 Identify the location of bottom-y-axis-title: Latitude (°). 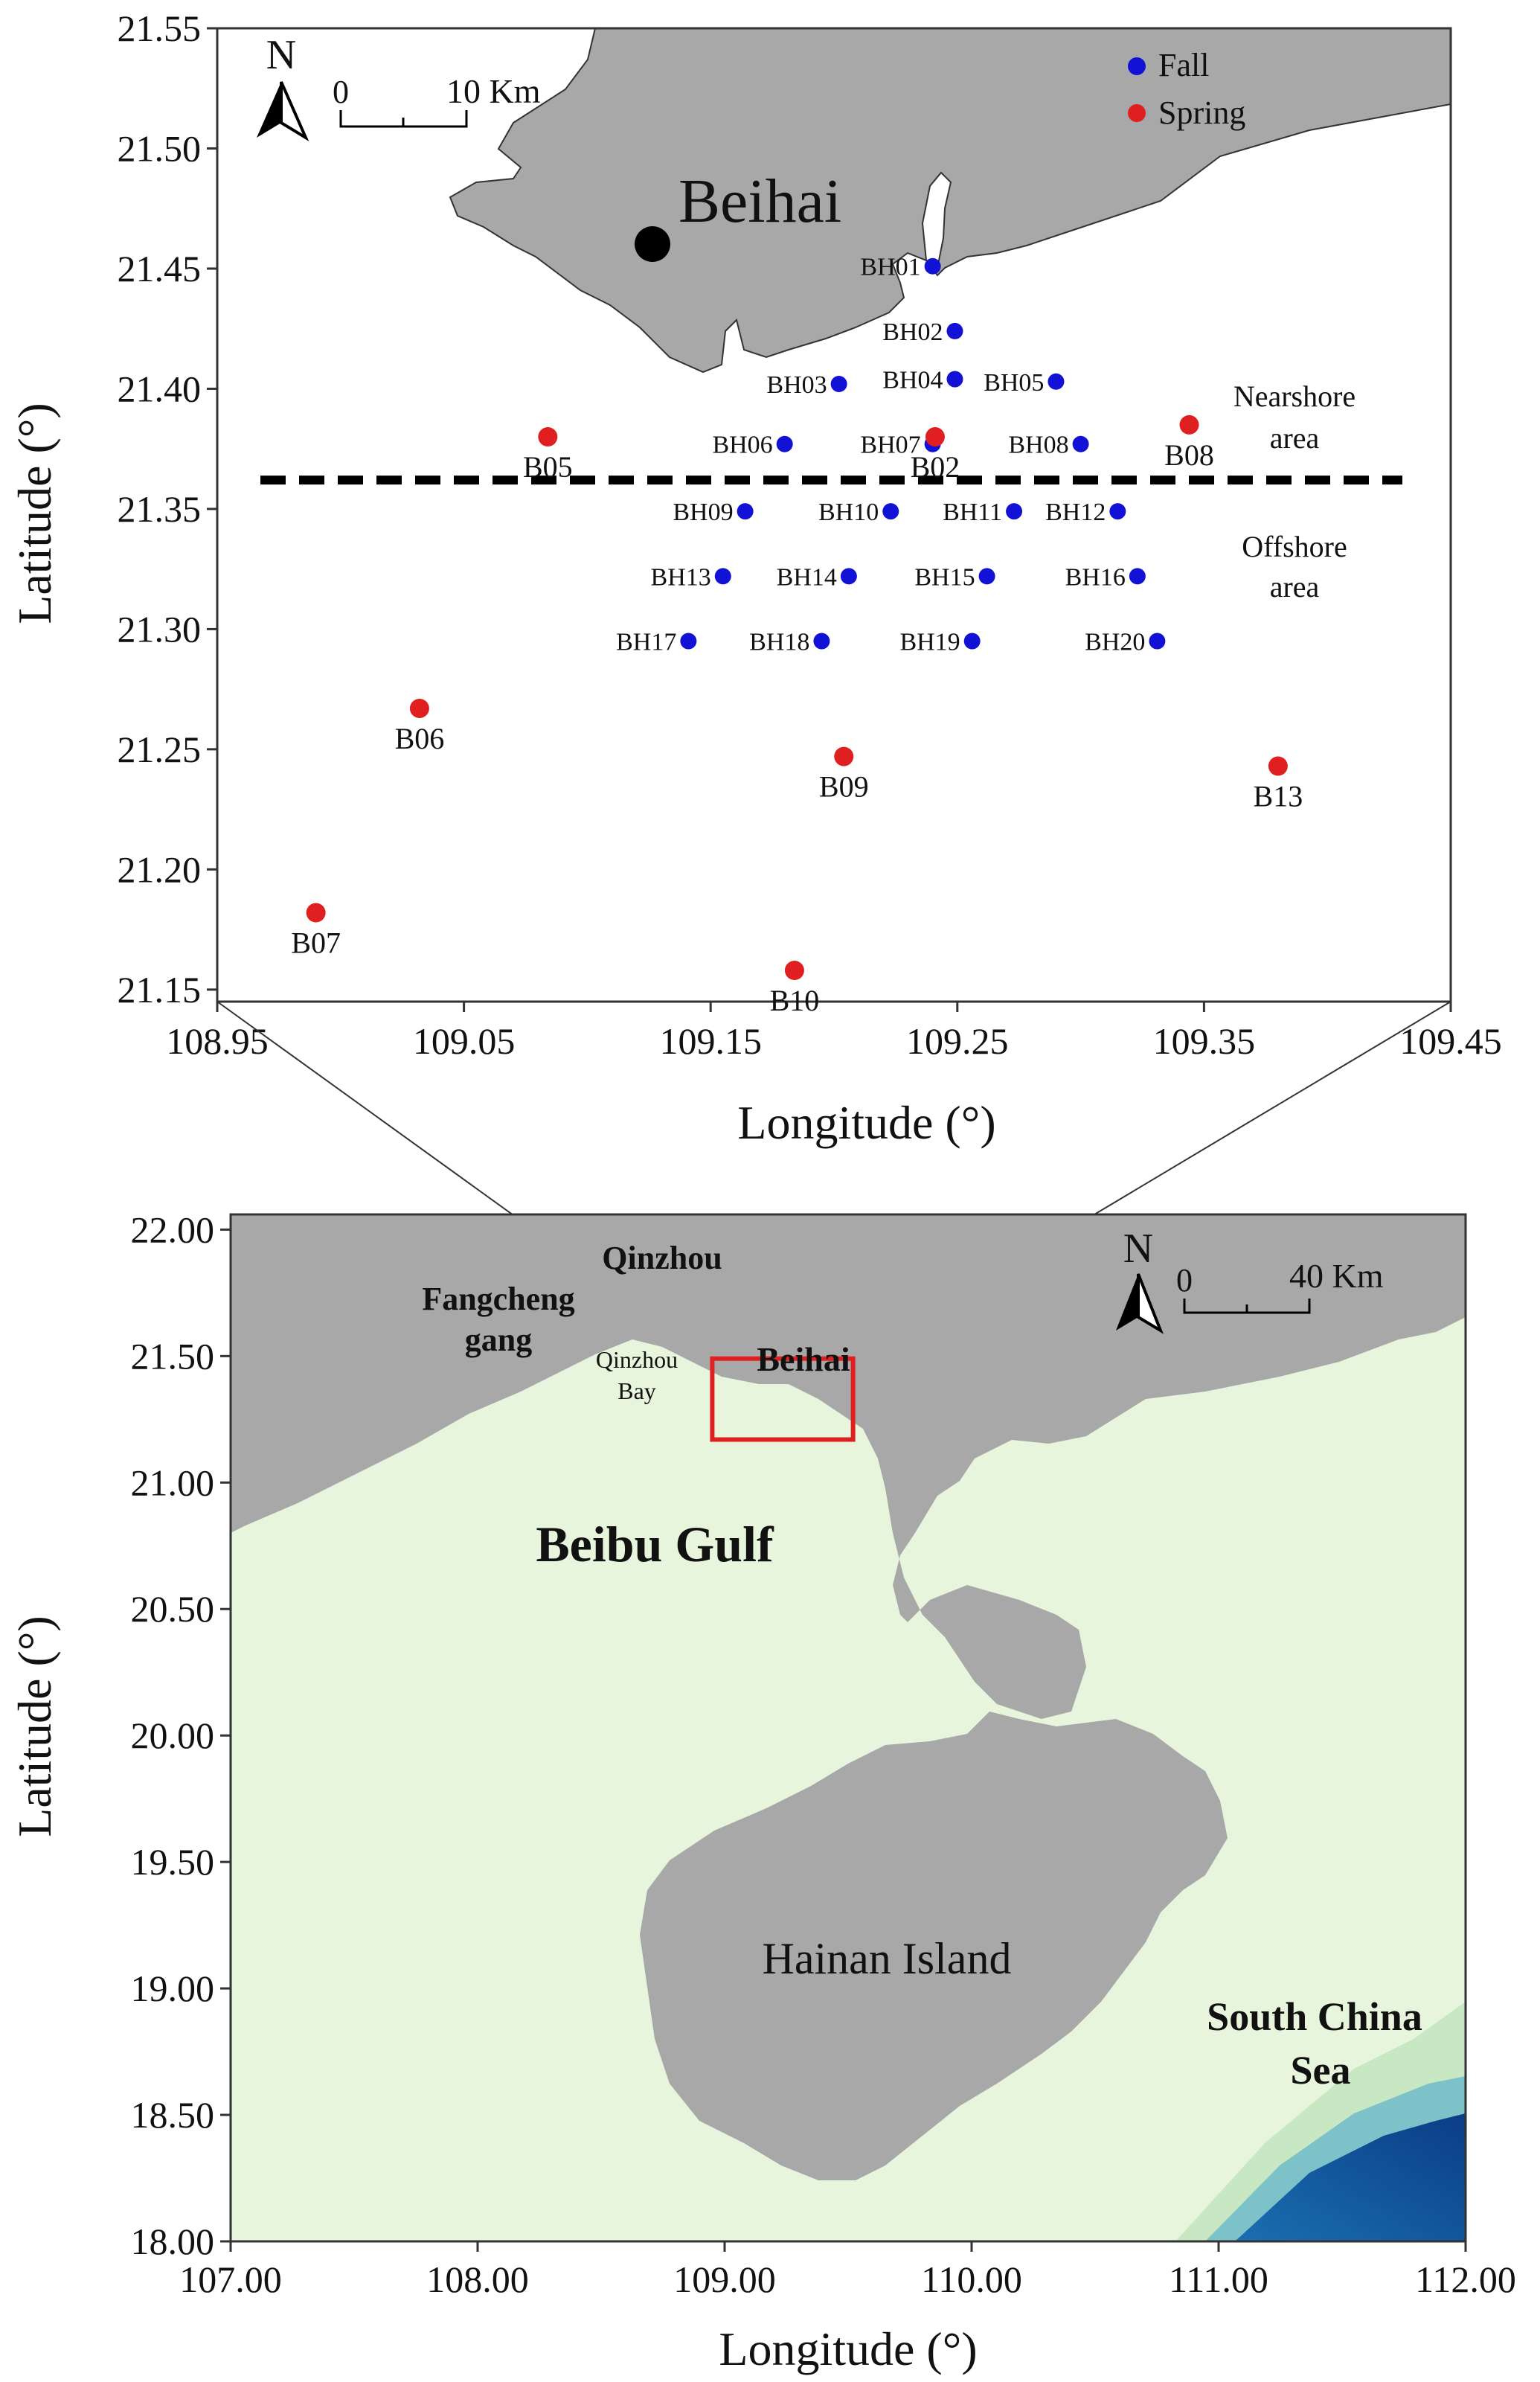
(34, 1726).